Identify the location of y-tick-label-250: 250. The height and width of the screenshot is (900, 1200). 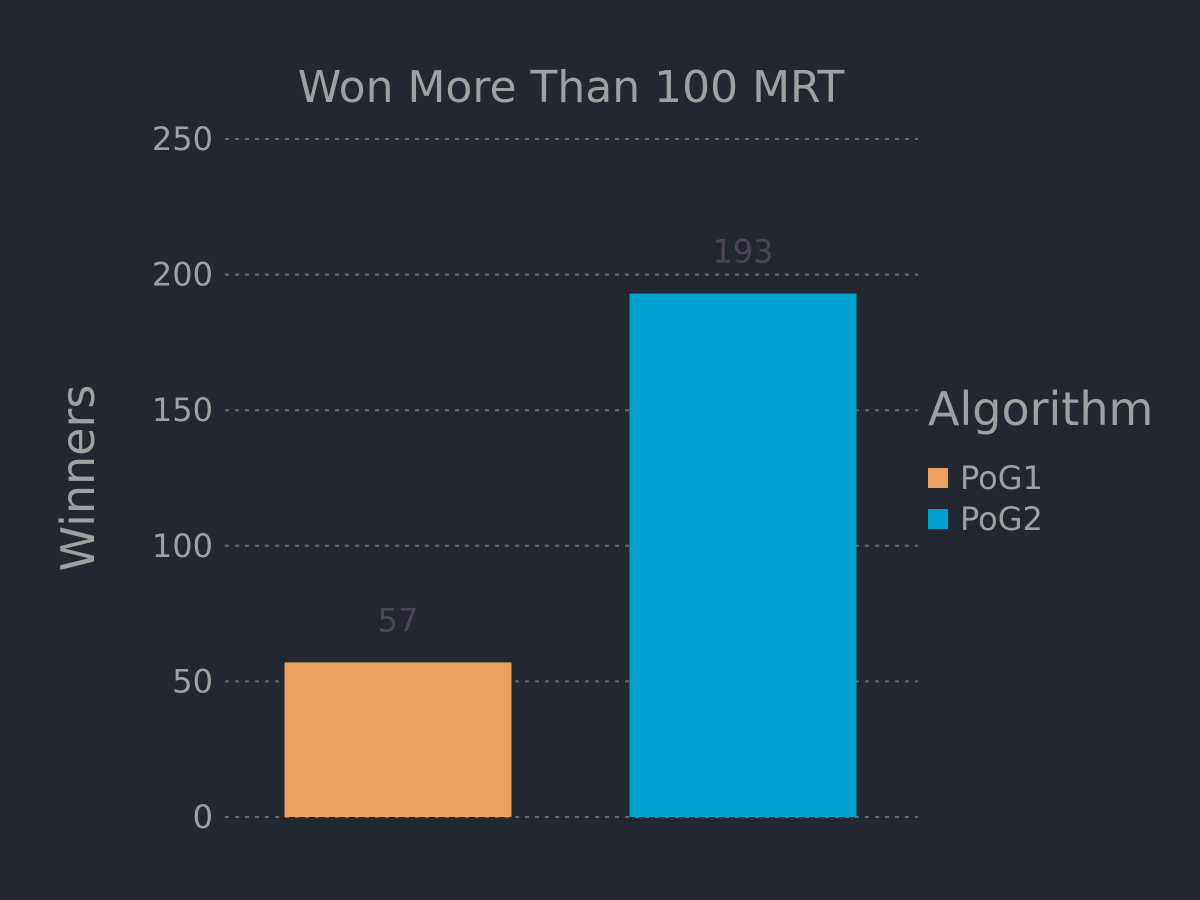
(182, 139).